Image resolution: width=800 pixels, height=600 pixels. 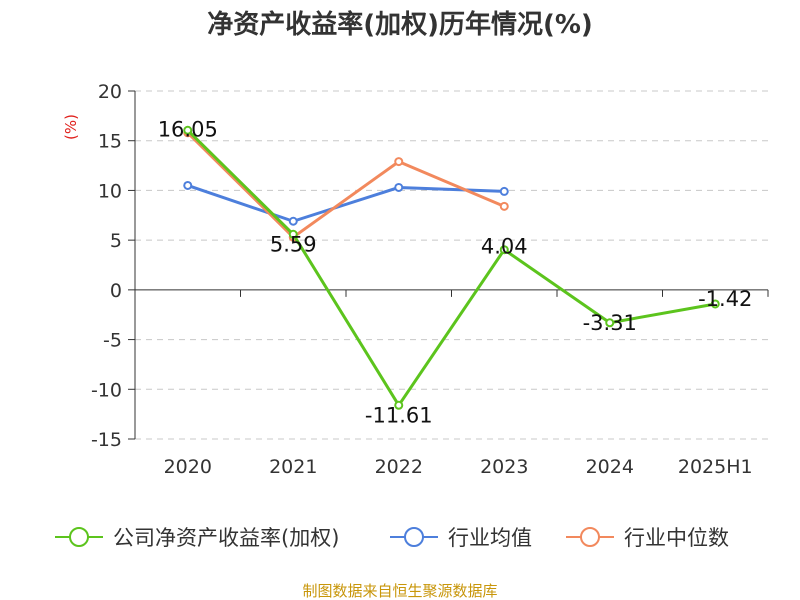 I want to click on x-tick-label: 2020, so click(x=188, y=467).